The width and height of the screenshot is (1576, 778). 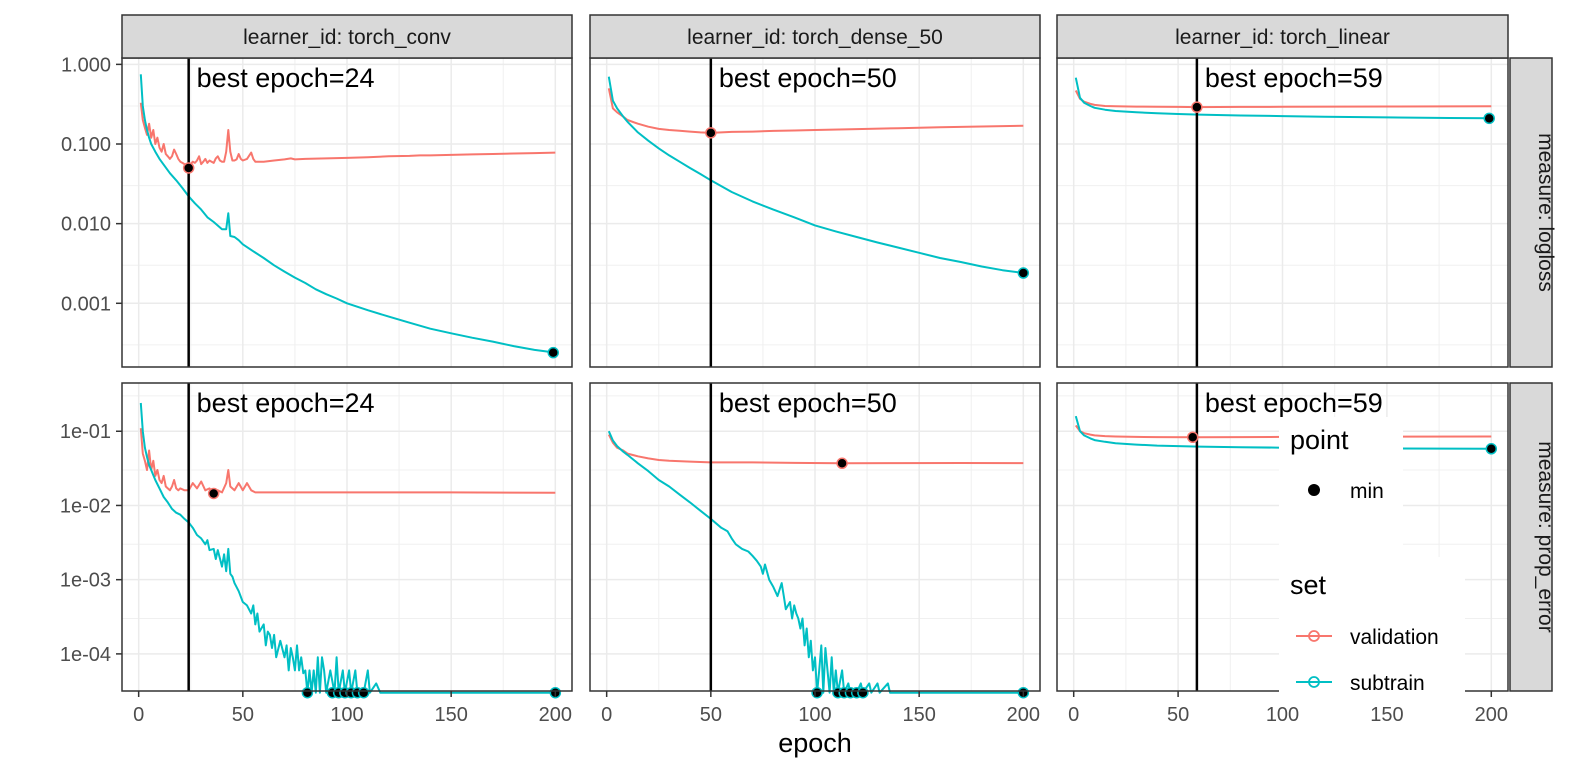 I want to click on facet-strip-label: learner_id: torch_dense_50, so click(x=815, y=37).